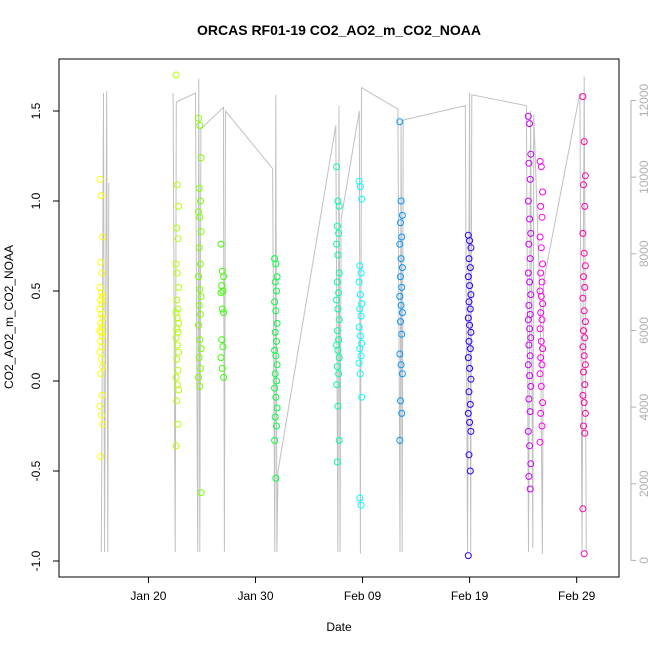 This screenshot has height=650, width=650. I want to click on y-tick-label: 1.0, so click(36, 200).